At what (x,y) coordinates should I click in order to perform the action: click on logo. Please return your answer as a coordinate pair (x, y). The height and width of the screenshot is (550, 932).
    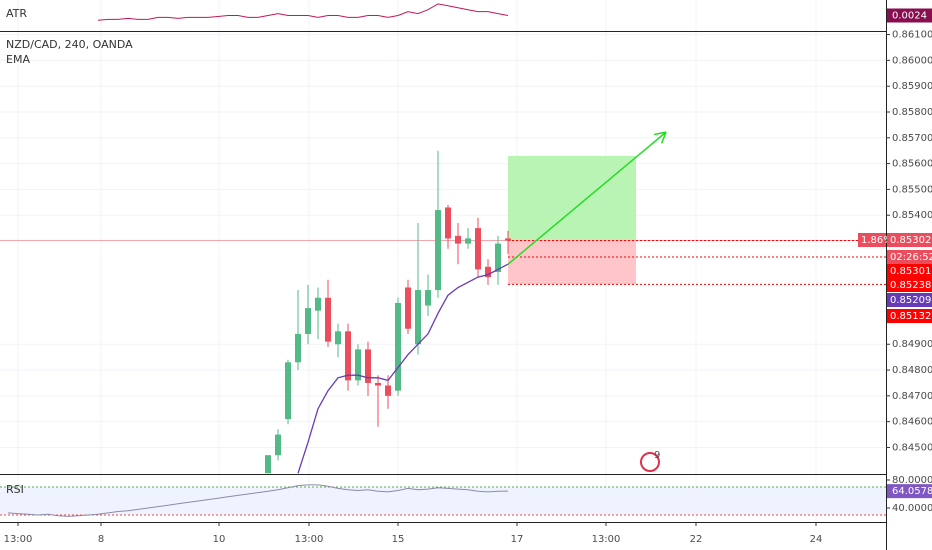
    Looking at the image, I should click on (650, 462).